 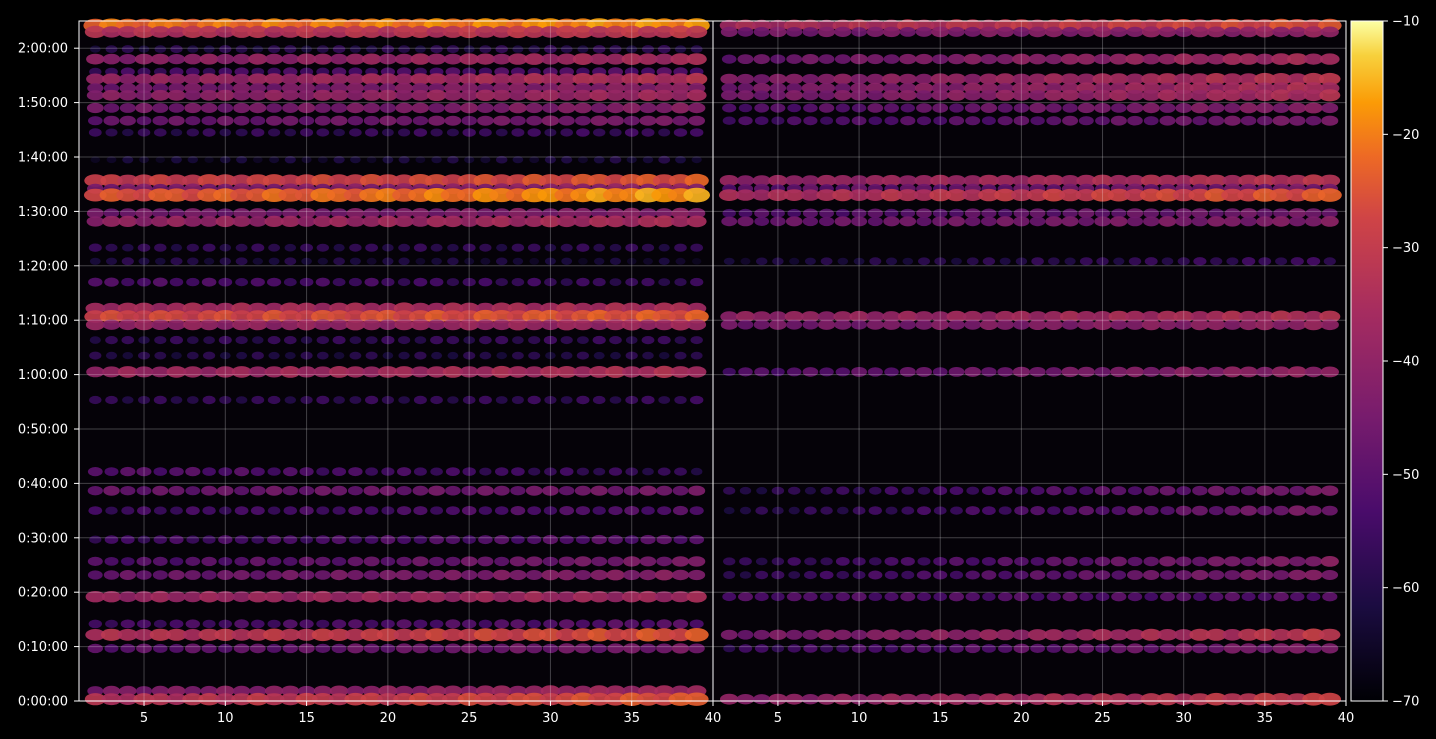 What do you see at coordinates (43, 321) in the screenshot?
I see `y-tick-label: 1:10:00` at bounding box center [43, 321].